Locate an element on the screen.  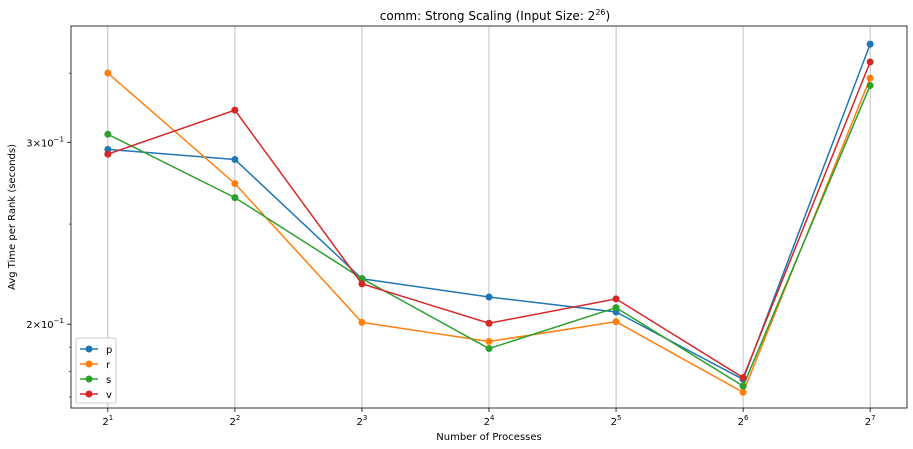
legend-label-p: p is located at coordinates (109, 350).